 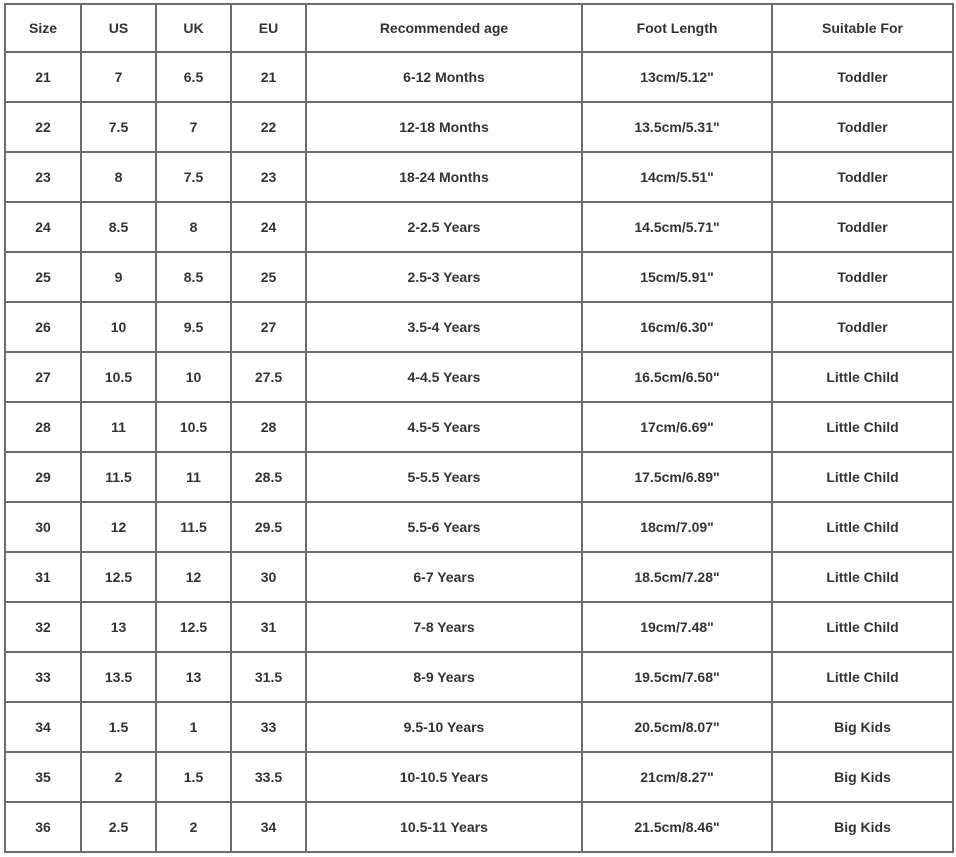 What do you see at coordinates (193, 527) in the screenshot?
I see `table-cell: 11.5` at bounding box center [193, 527].